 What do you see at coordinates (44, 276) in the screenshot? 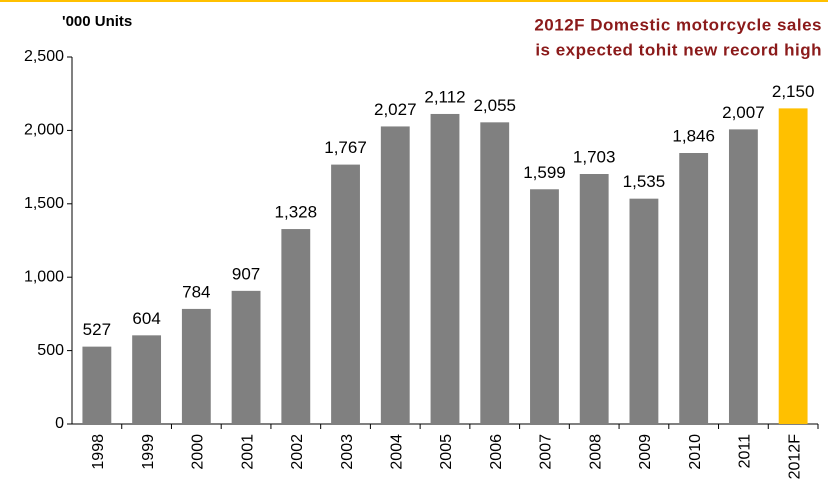
I see `y-tick-label: 1,000` at bounding box center [44, 276].